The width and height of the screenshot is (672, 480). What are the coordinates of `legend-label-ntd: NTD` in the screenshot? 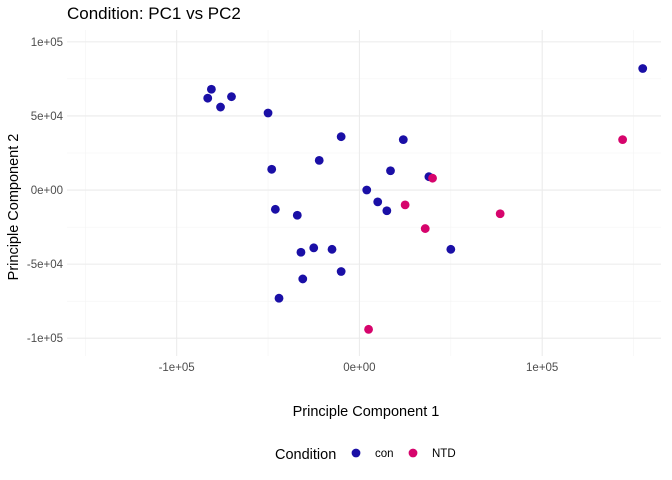 It's located at (444, 454).